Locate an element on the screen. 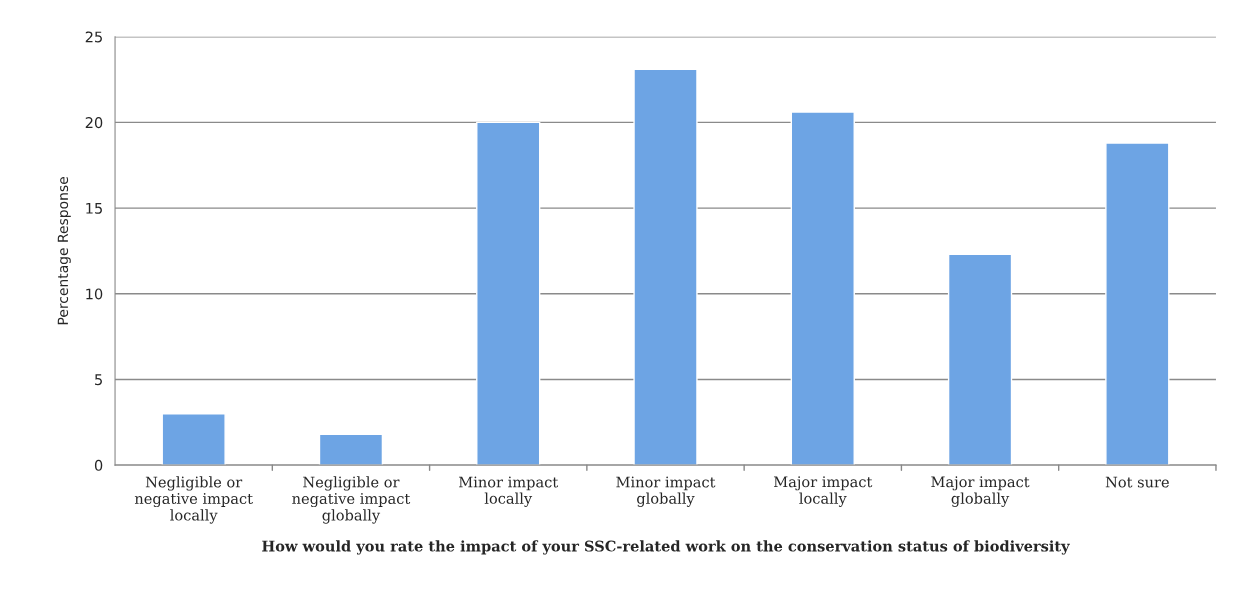  y-tick-label: 25 is located at coordinates (93, 37).